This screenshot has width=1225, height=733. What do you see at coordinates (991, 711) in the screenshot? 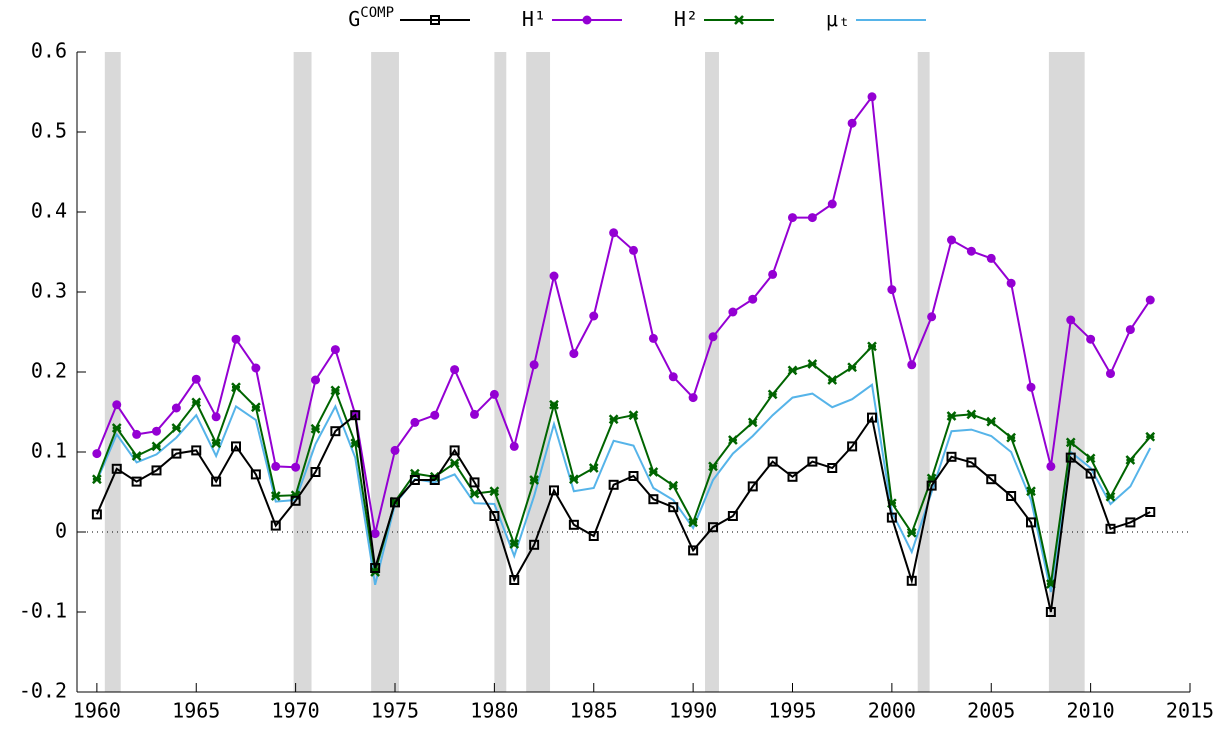
I see `x-tick-label: 2005` at bounding box center [991, 711].